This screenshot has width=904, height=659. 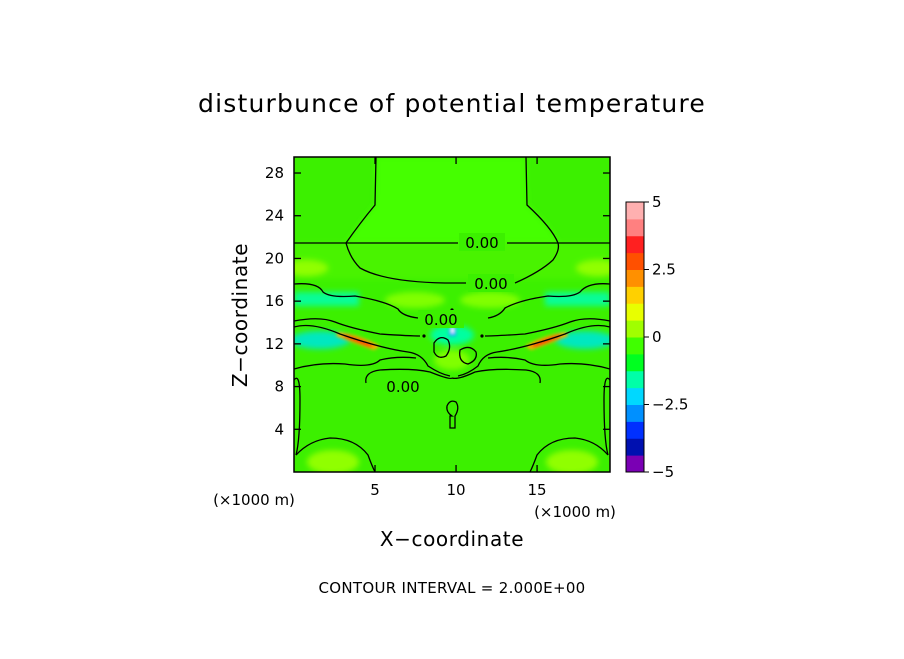 I want to click on contour-bottom-right-dome, so click(x=569, y=454).